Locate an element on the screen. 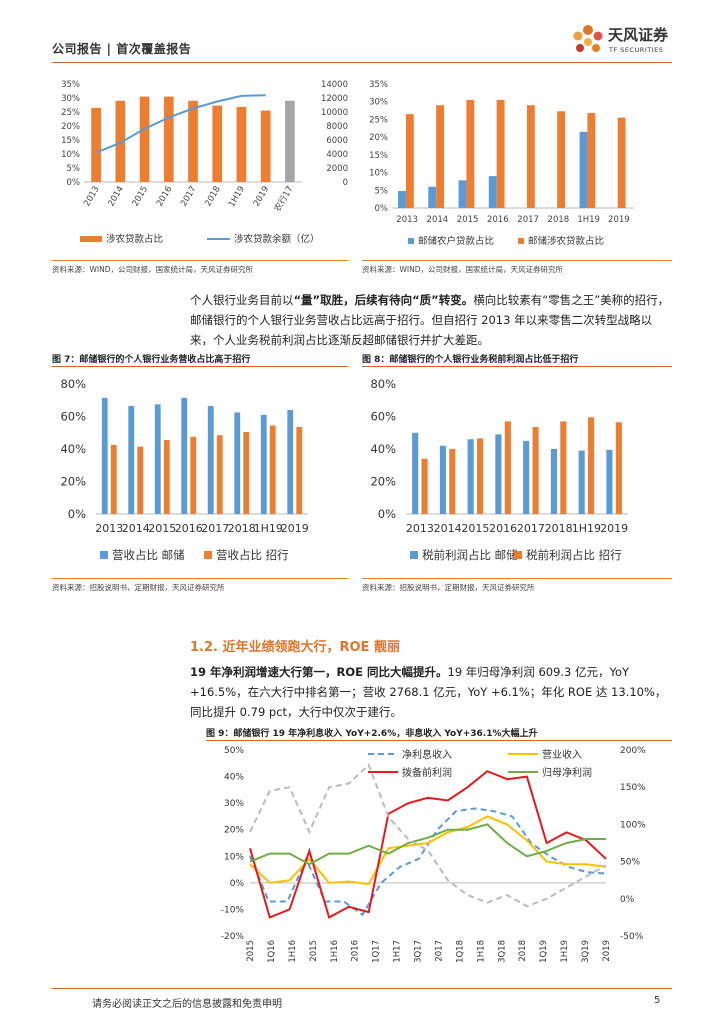  fig7-divider is located at coordinates (200, 366).